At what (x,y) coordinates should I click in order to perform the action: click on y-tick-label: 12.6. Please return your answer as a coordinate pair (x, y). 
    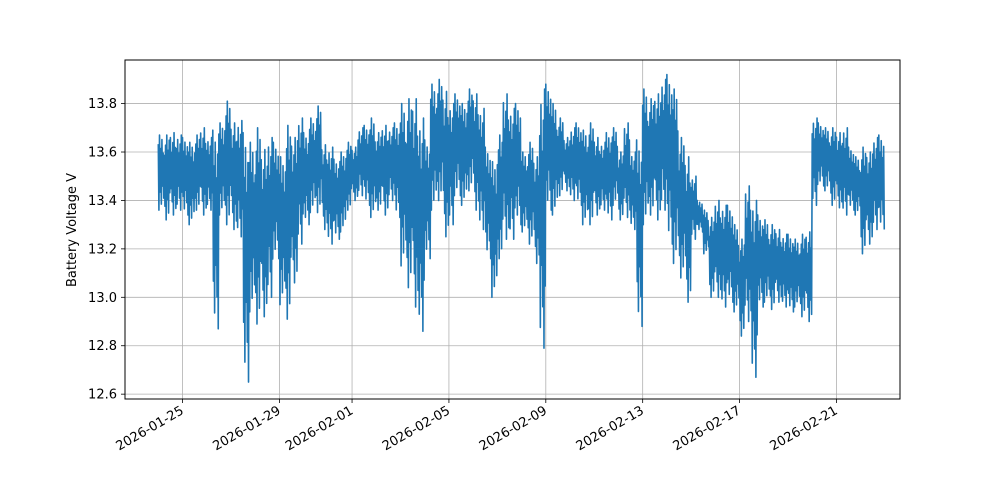
    Looking at the image, I should click on (102, 395).